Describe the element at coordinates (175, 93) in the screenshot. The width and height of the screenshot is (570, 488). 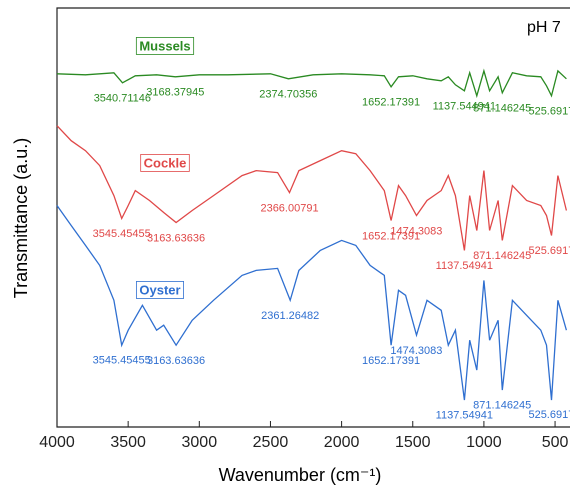
I see `peak-label: 3168.37945` at that location.